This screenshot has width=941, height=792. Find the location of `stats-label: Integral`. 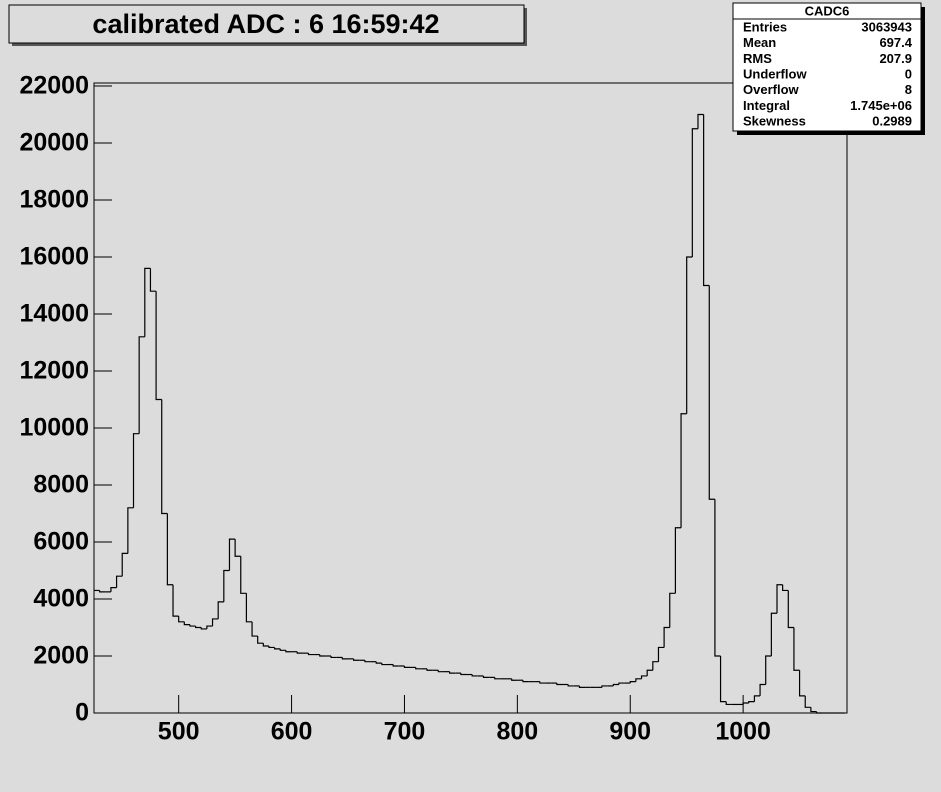

stats-label: Integral is located at coordinates (766, 105).